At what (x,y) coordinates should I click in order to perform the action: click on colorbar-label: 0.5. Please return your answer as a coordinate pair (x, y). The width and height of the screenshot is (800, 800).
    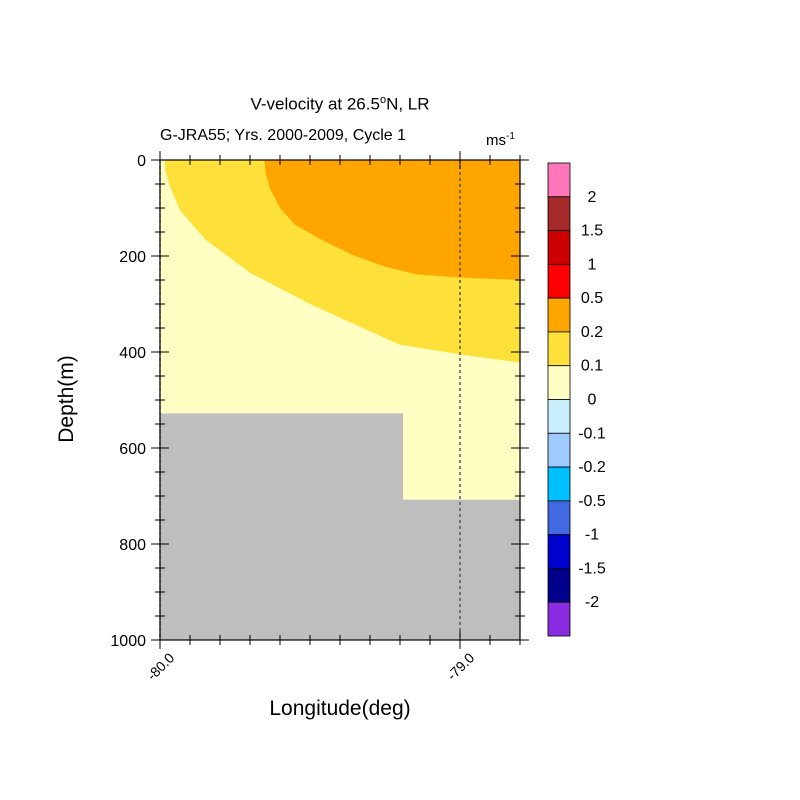
    Looking at the image, I should click on (592, 298).